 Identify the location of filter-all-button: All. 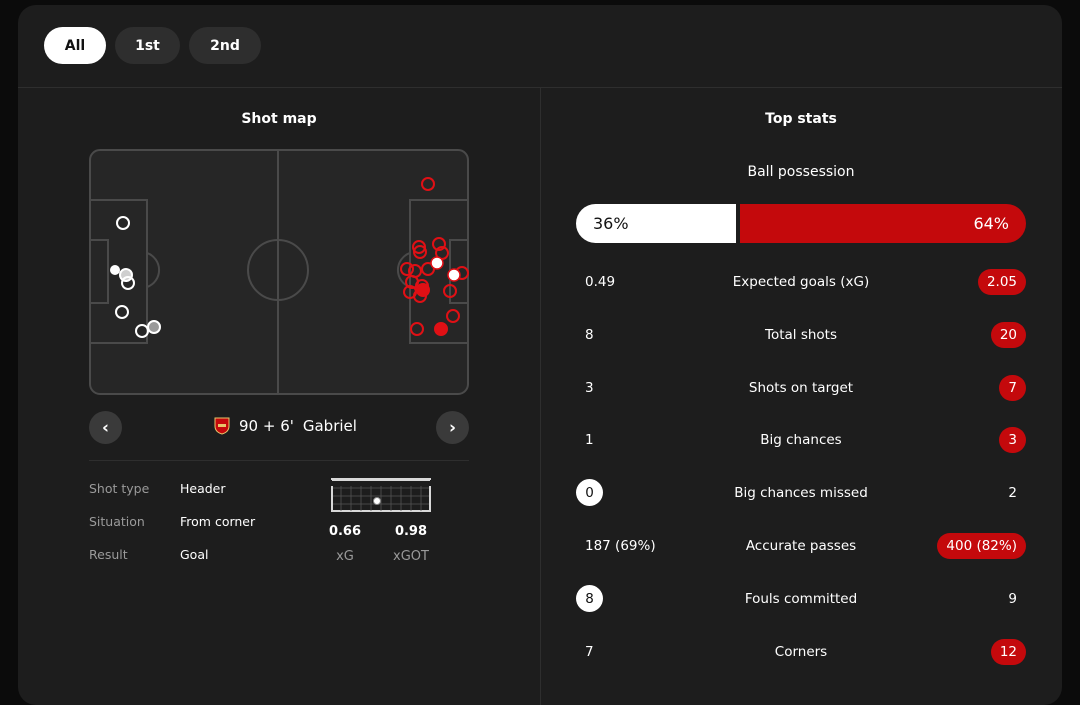
(75, 45).